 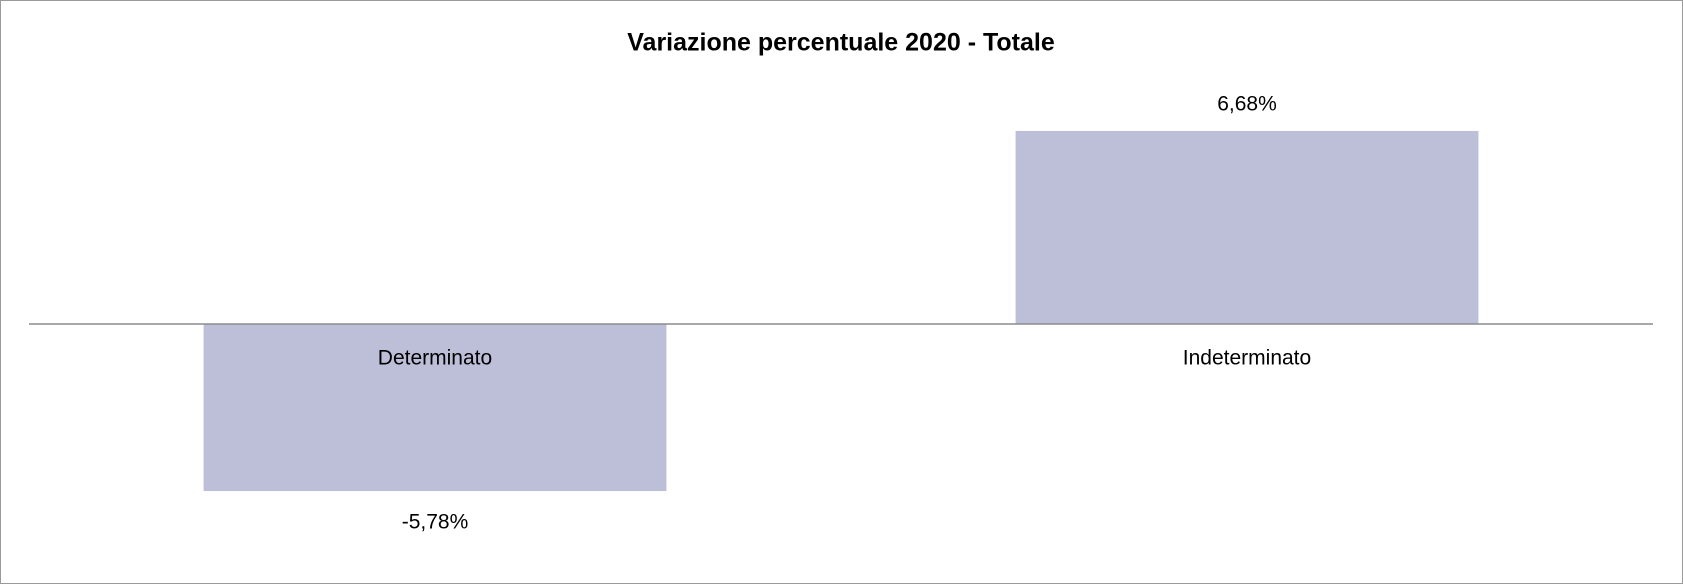 What do you see at coordinates (1247, 103) in the screenshot?
I see `data-label: 6,68%` at bounding box center [1247, 103].